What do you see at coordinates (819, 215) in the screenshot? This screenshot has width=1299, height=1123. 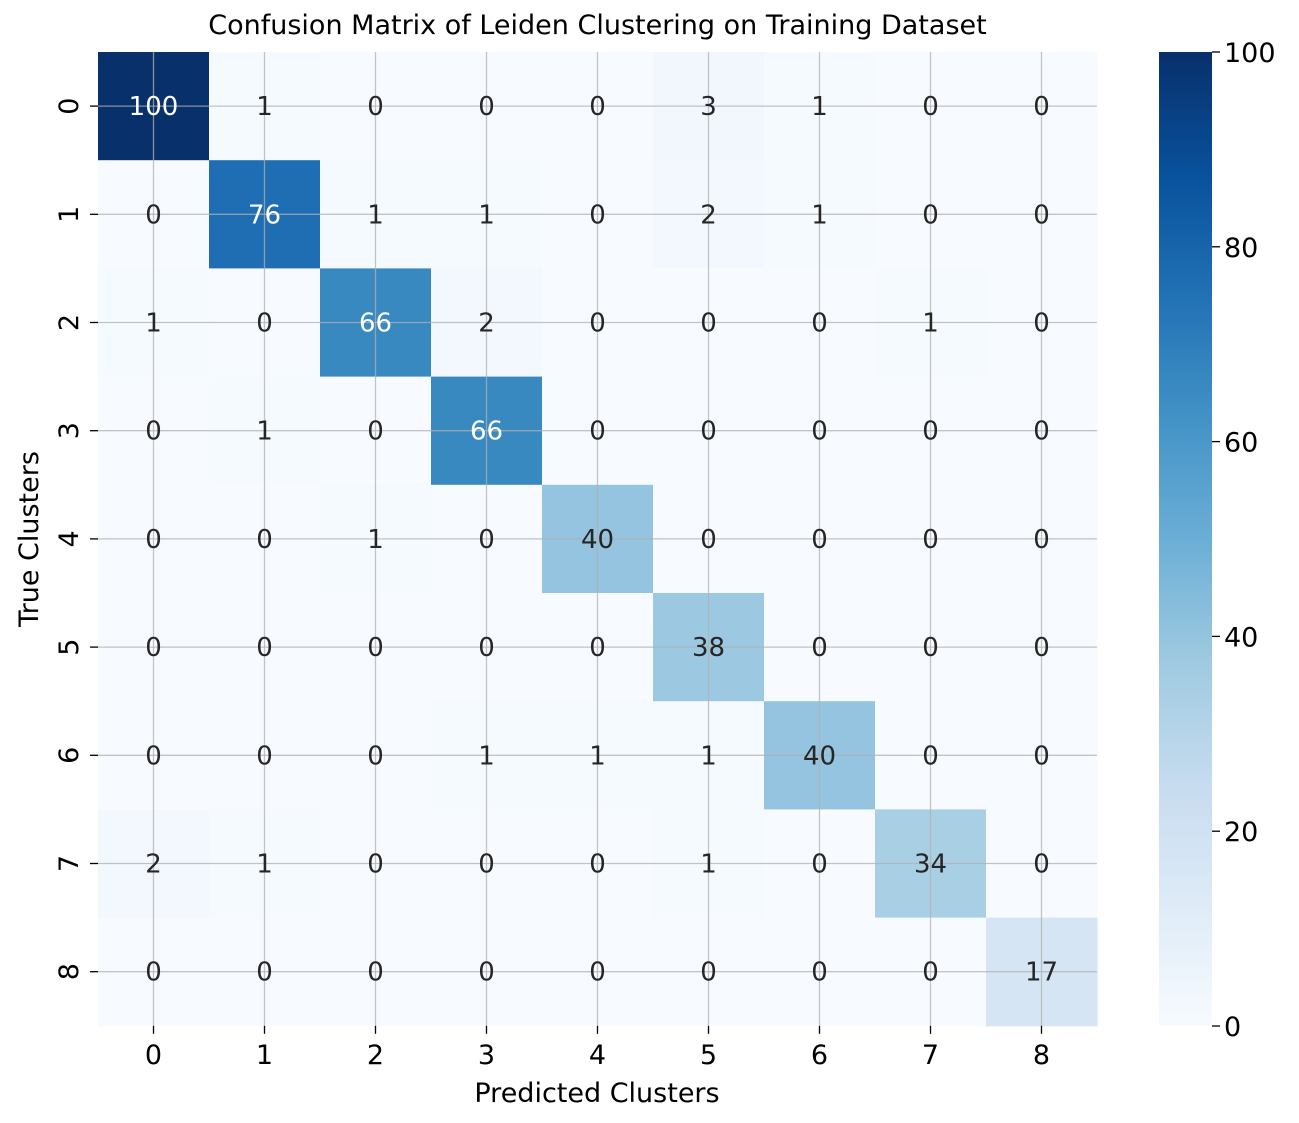 I see `cell-value-r1-c6: 1` at bounding box center [819, 215].